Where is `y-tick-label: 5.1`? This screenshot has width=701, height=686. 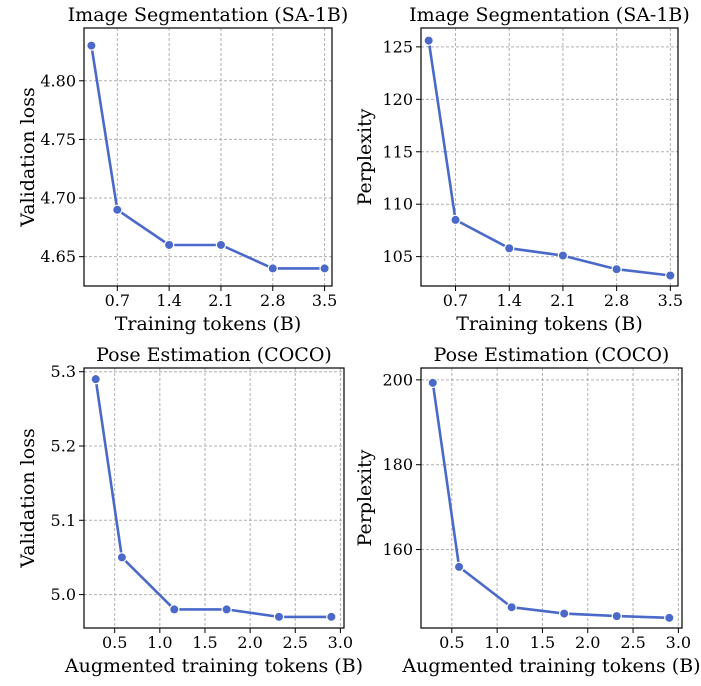 y-tick-label: 5.1 is located at coordinates (63, 520).